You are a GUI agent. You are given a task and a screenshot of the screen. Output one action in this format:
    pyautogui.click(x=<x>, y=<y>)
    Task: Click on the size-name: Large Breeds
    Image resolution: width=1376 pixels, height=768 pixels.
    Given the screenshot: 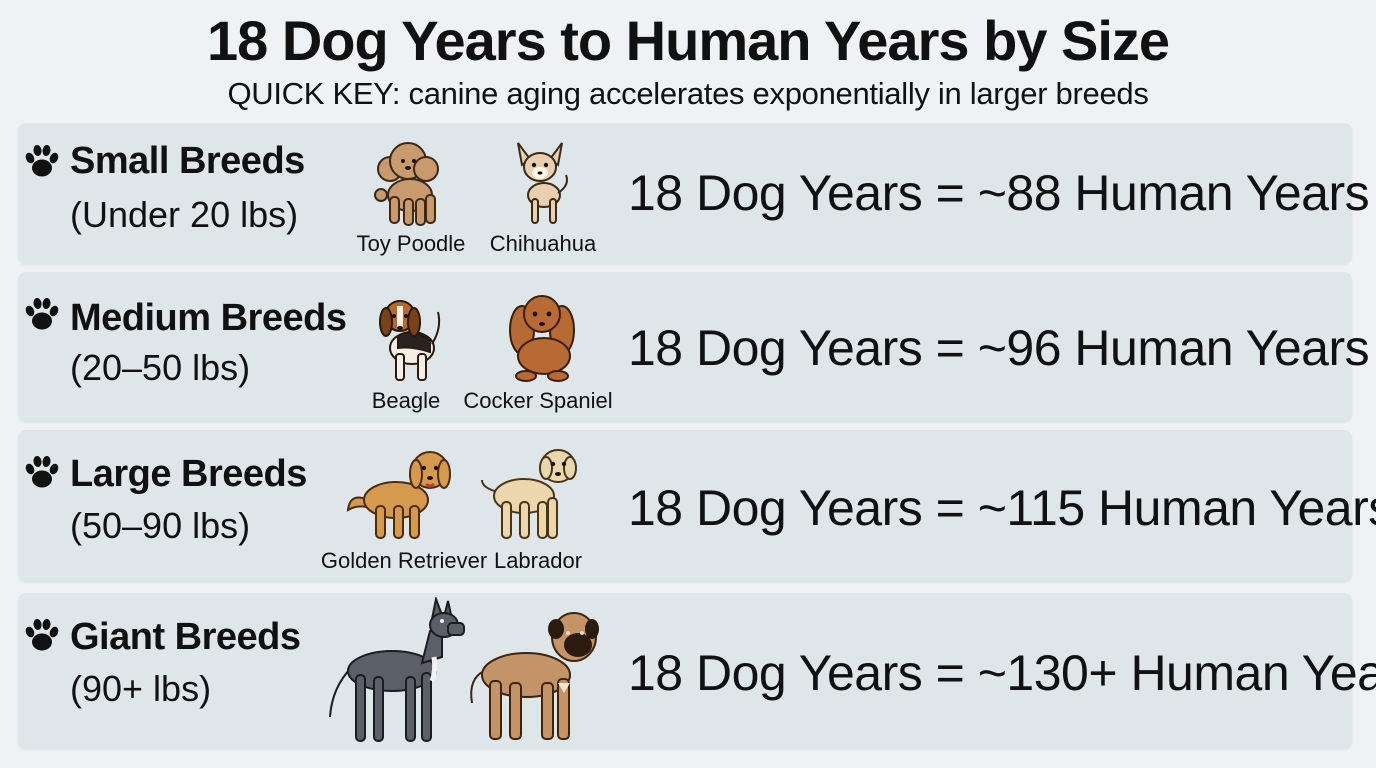 What is the action you would take?
    pyautogui.click(x=188, y=474)
    